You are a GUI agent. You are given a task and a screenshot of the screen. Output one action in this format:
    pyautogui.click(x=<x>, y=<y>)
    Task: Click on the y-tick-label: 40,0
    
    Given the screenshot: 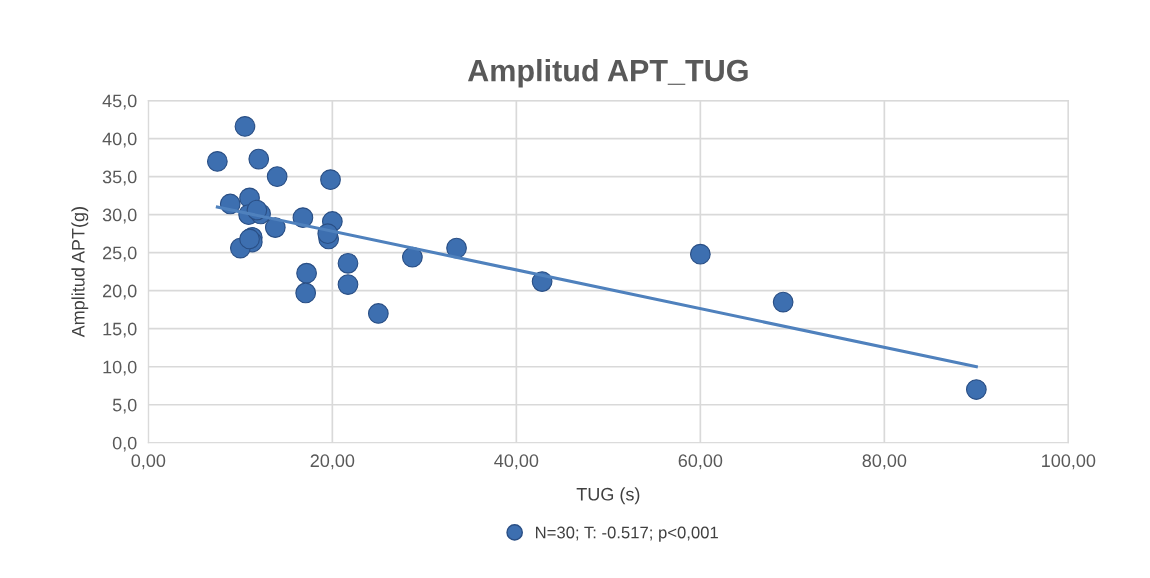 What is the action you would take?
    pyautogui.click(x=119, y=140)
    